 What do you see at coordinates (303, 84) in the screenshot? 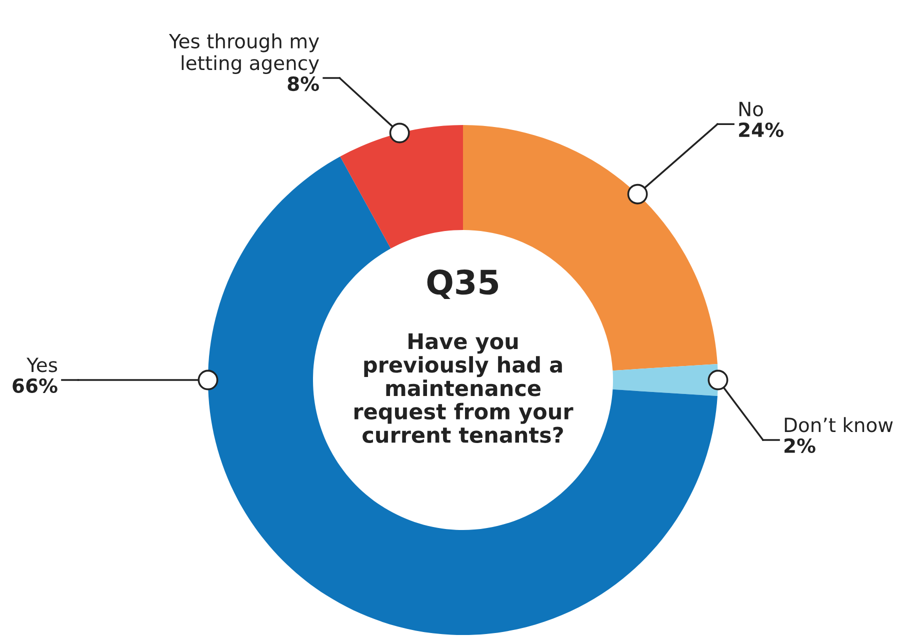
I see `data-label: 8%` at bounding box center [303, 84].